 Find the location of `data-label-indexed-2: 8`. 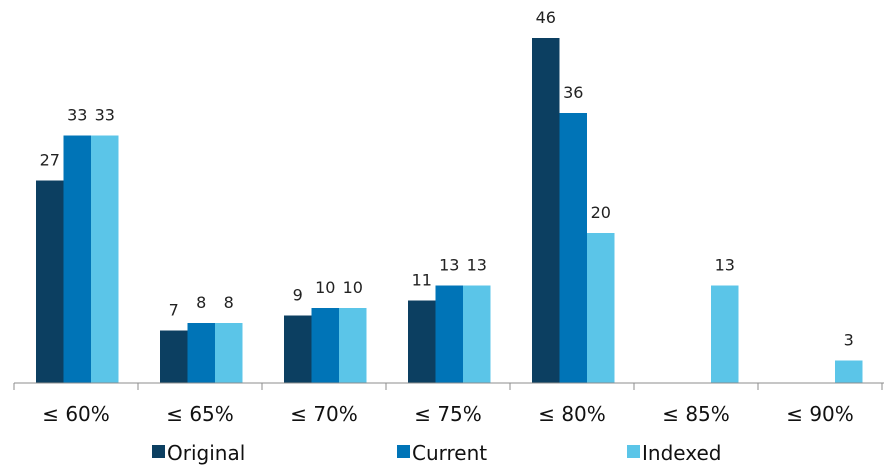

data-label-indexed-2: 8 is located at coordinates (229, 302).